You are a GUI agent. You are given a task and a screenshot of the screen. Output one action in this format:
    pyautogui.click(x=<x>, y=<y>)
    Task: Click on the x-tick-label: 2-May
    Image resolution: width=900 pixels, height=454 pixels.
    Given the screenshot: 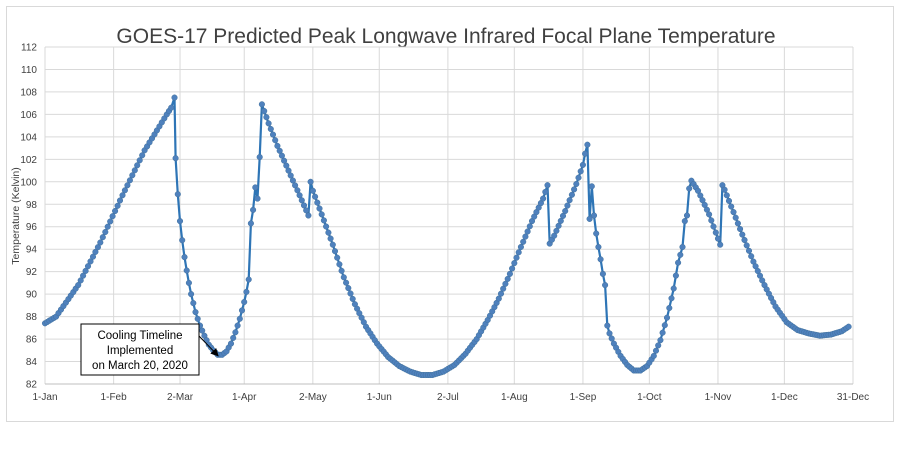 What is the action you would take?
    pyautogui.click(x=313, y=397)
    